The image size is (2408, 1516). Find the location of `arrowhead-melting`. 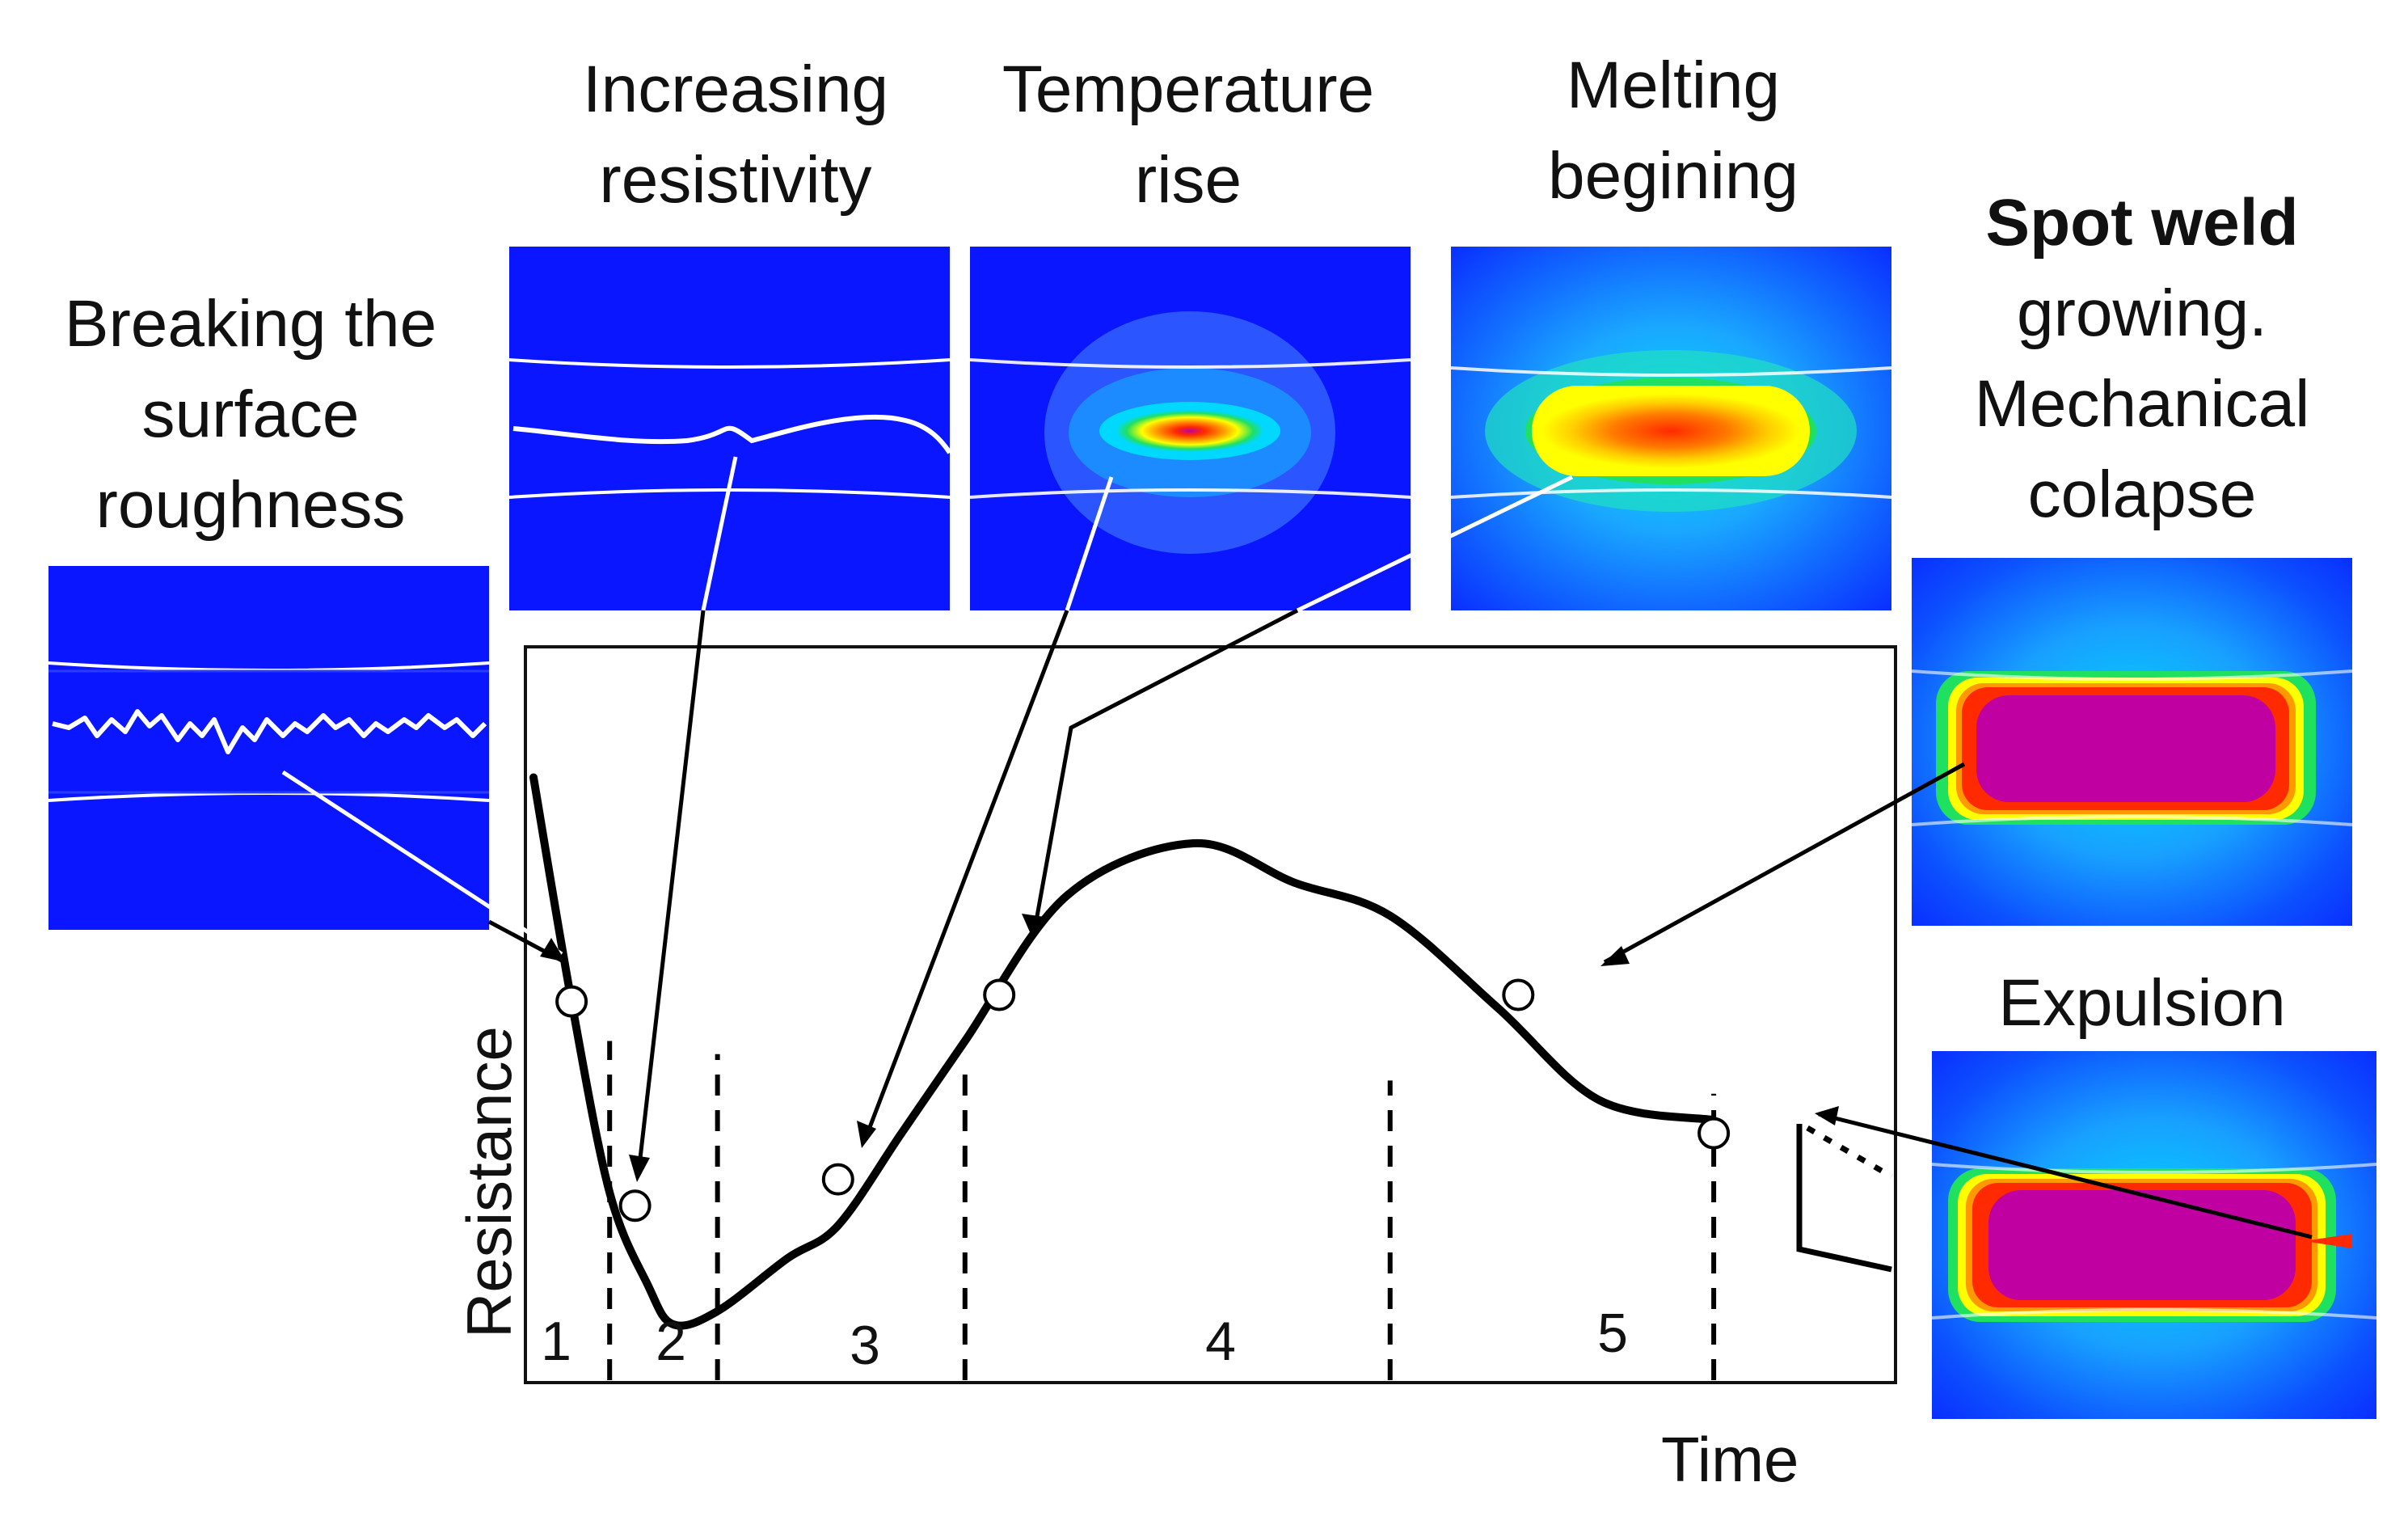

arrowhead-melting is located at coordinates (1033, 927).